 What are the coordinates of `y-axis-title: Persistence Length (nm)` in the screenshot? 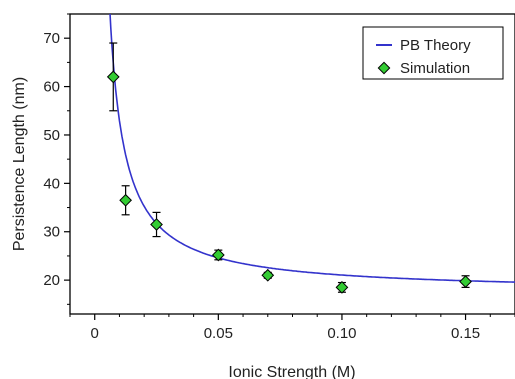 It's located at (19, 164).